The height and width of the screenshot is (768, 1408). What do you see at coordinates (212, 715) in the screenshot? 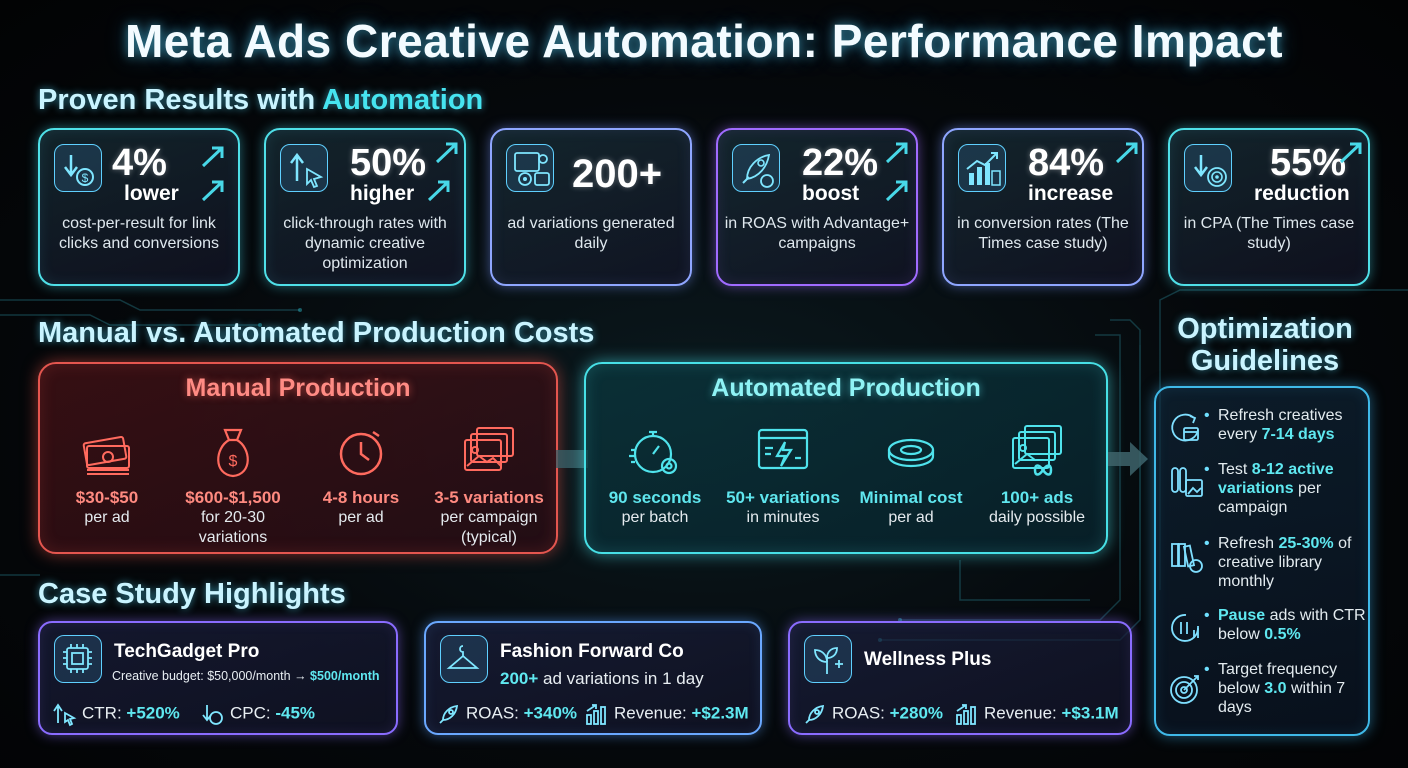
I see `coin-down-icon` at bounding box center [212, 715].